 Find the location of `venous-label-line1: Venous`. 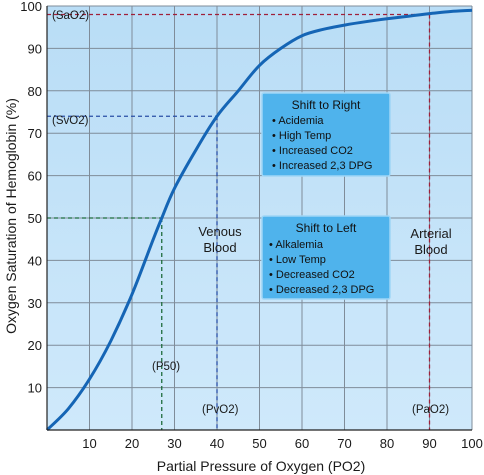

venous-label-line1: Venous is located at coordinates (220, 231).